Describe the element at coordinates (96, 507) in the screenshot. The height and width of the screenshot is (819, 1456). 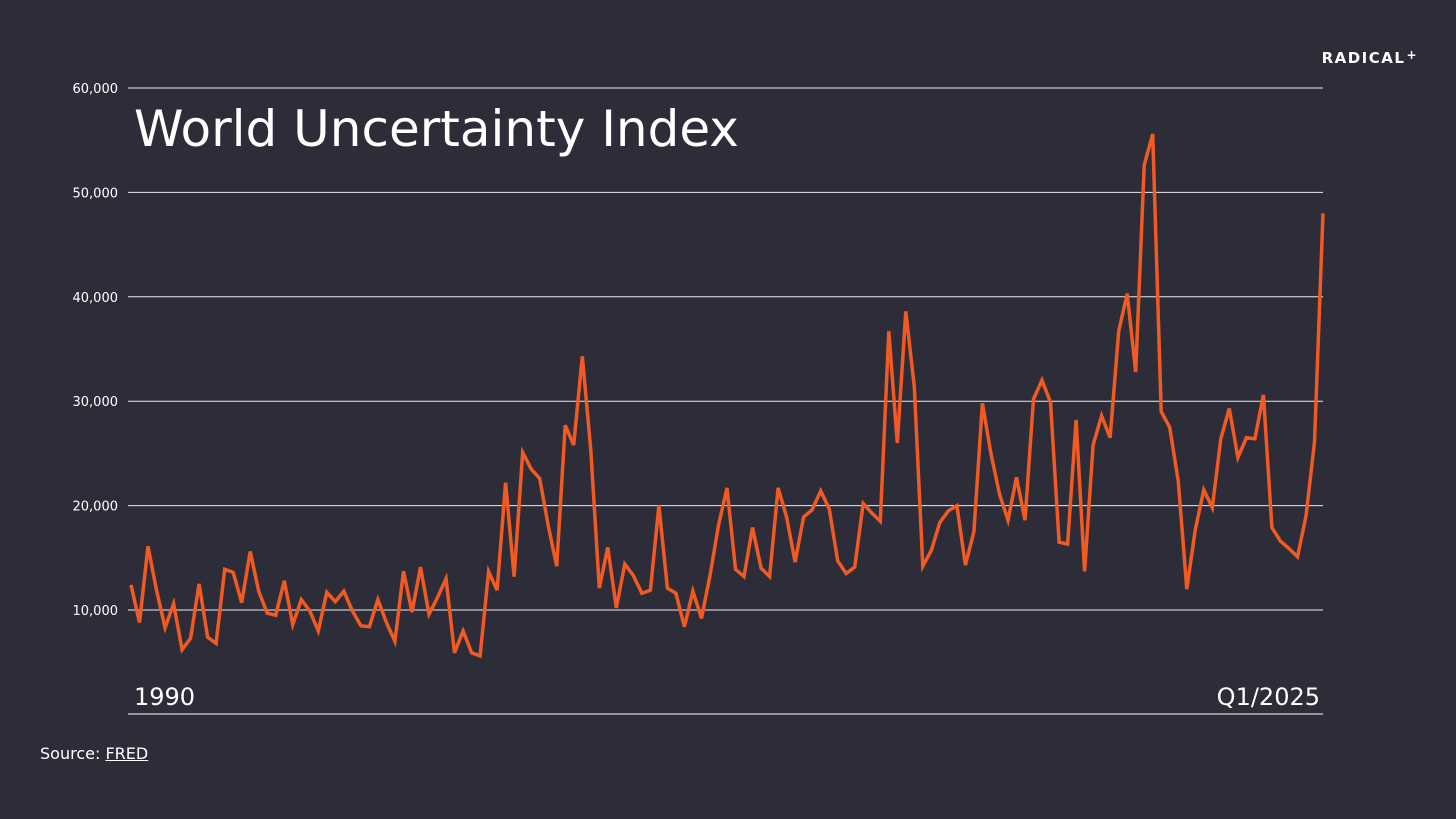
I see `y-tick-label: 20,000` at that location.